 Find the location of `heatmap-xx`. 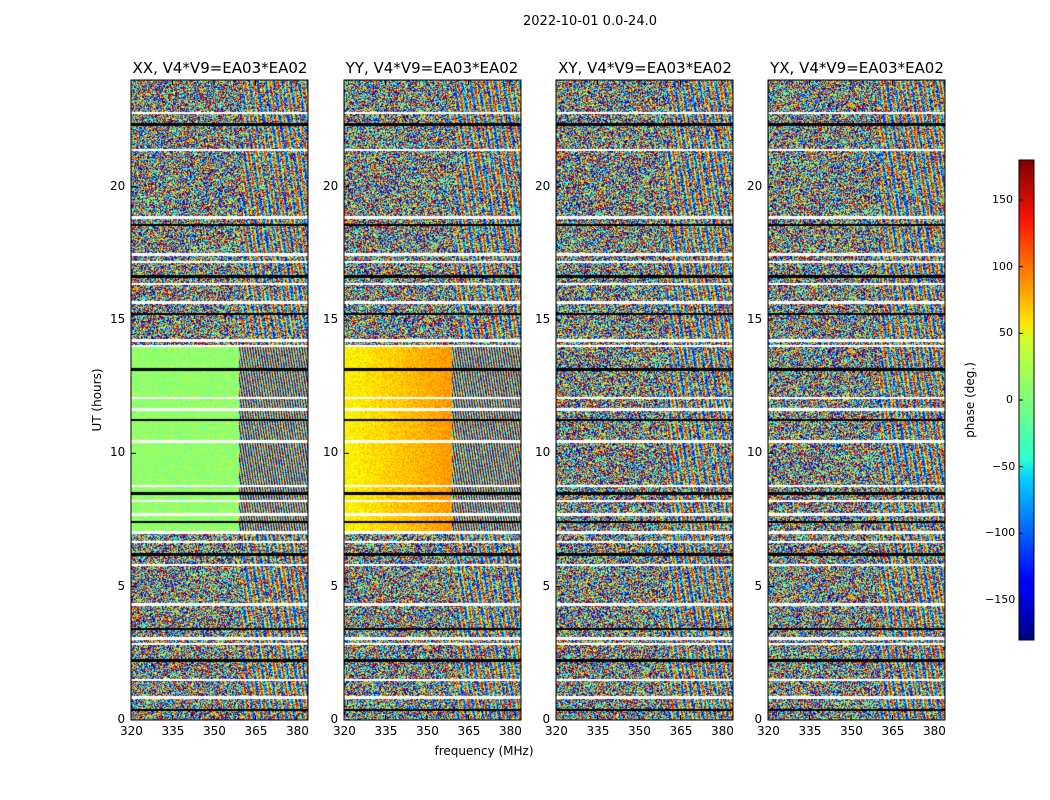

heatmap-xx is located at coordinates (219, 400).